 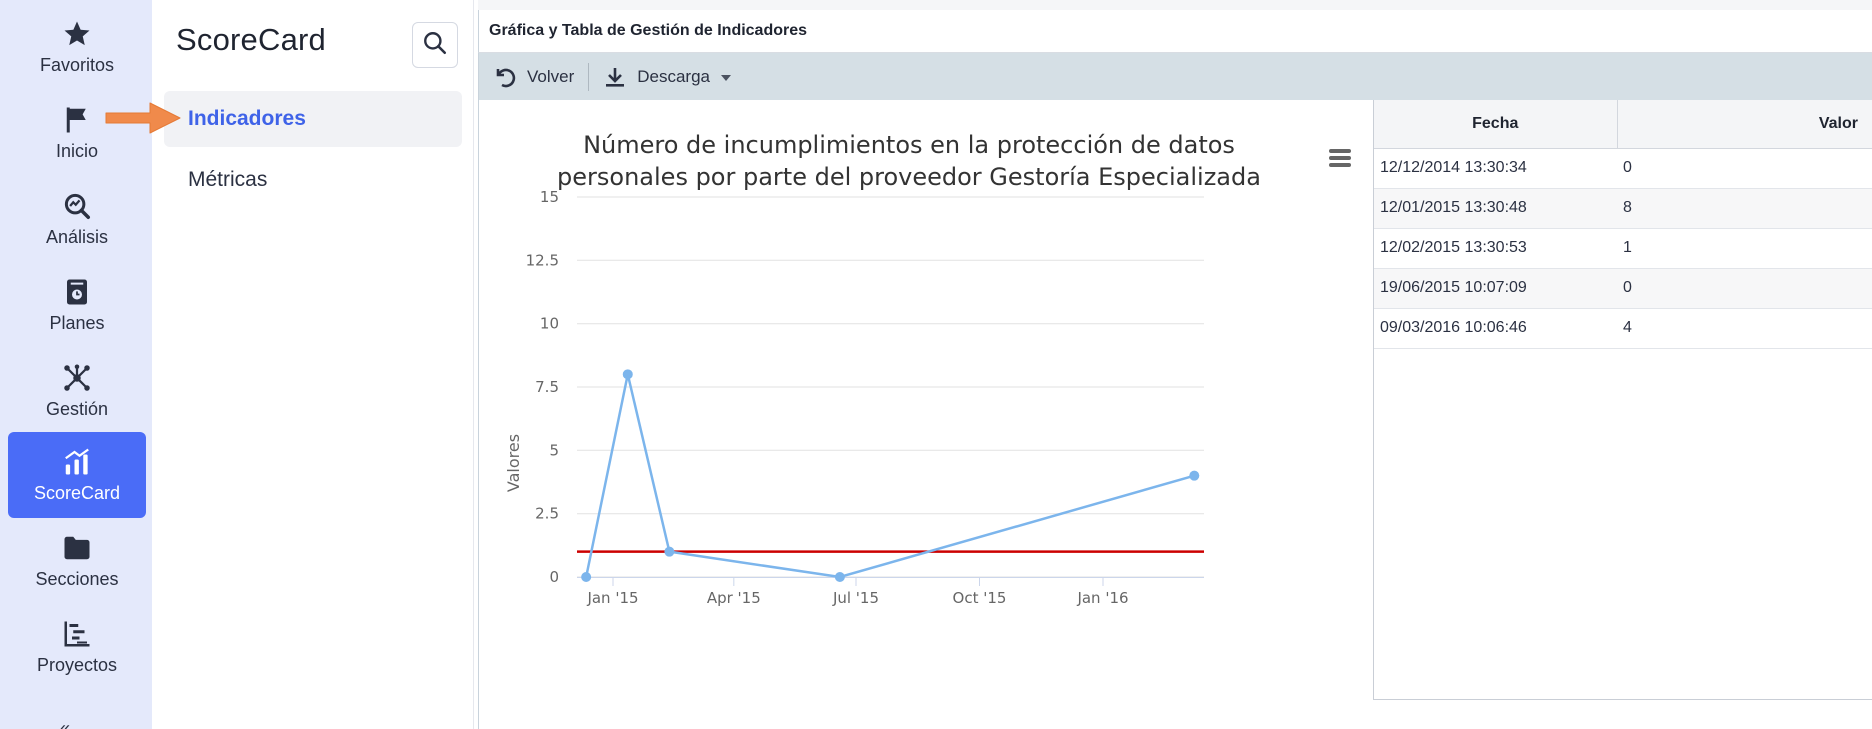 I want to click on side-item-label: Indicadores, so click(x=247, y=118).